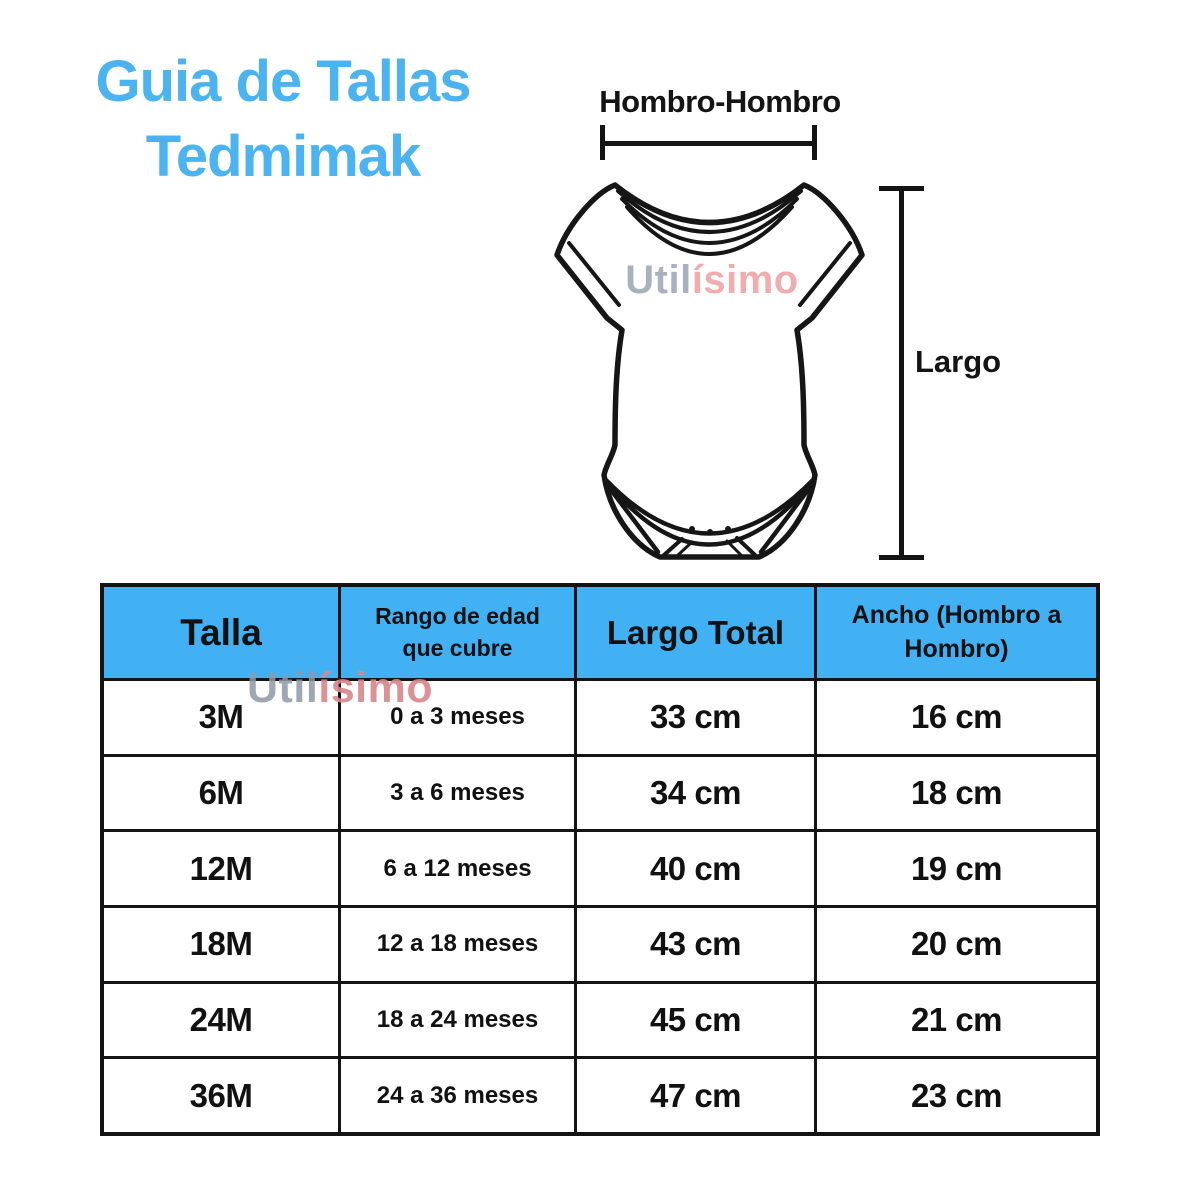  I want to click on header-rango: Rango de edad que cubre, so click(457, 632).